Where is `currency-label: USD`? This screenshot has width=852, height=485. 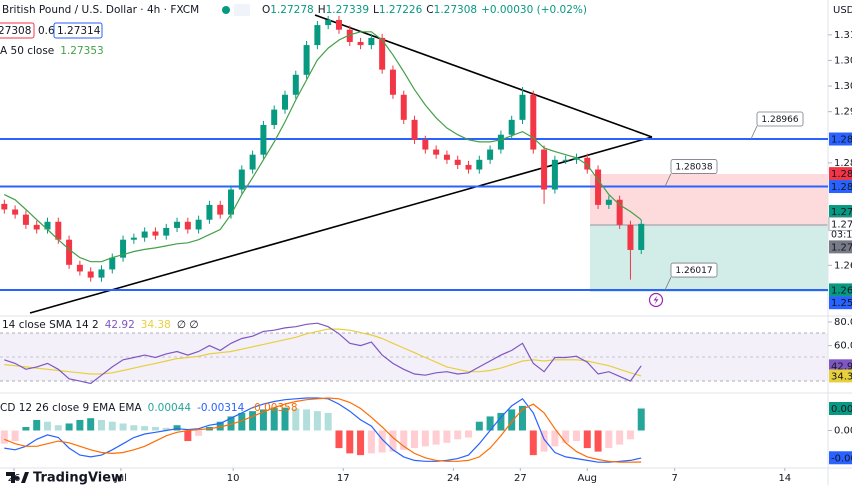
currency-label: USD is located at coordinates (842, 10).